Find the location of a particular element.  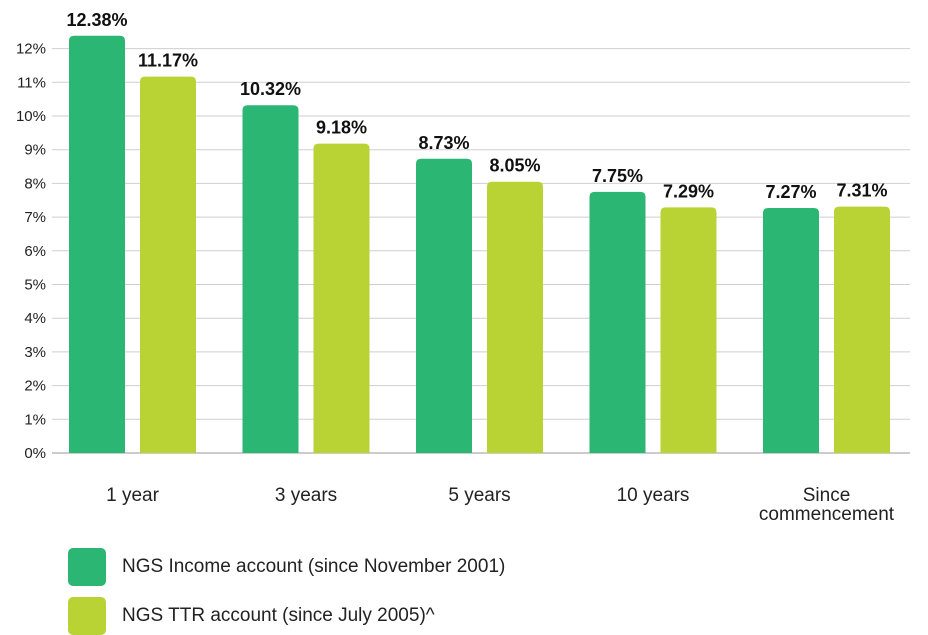

x-tick-label: 1 year is located at coordinates (132, 495).